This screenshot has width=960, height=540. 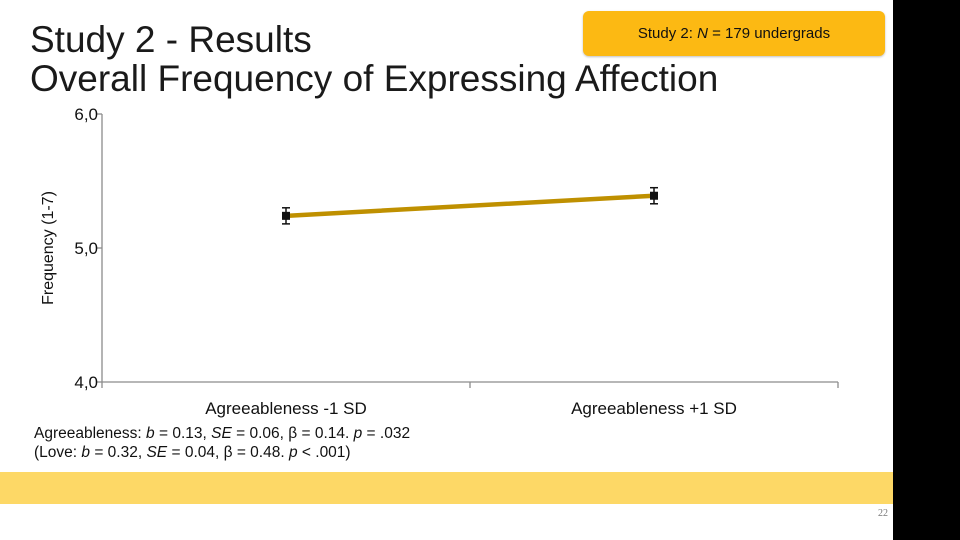 What do you see at coordinates (86, 382) in the screenshot?
I see `y-tick-label: 4,0` at bounding box center [86, 382].